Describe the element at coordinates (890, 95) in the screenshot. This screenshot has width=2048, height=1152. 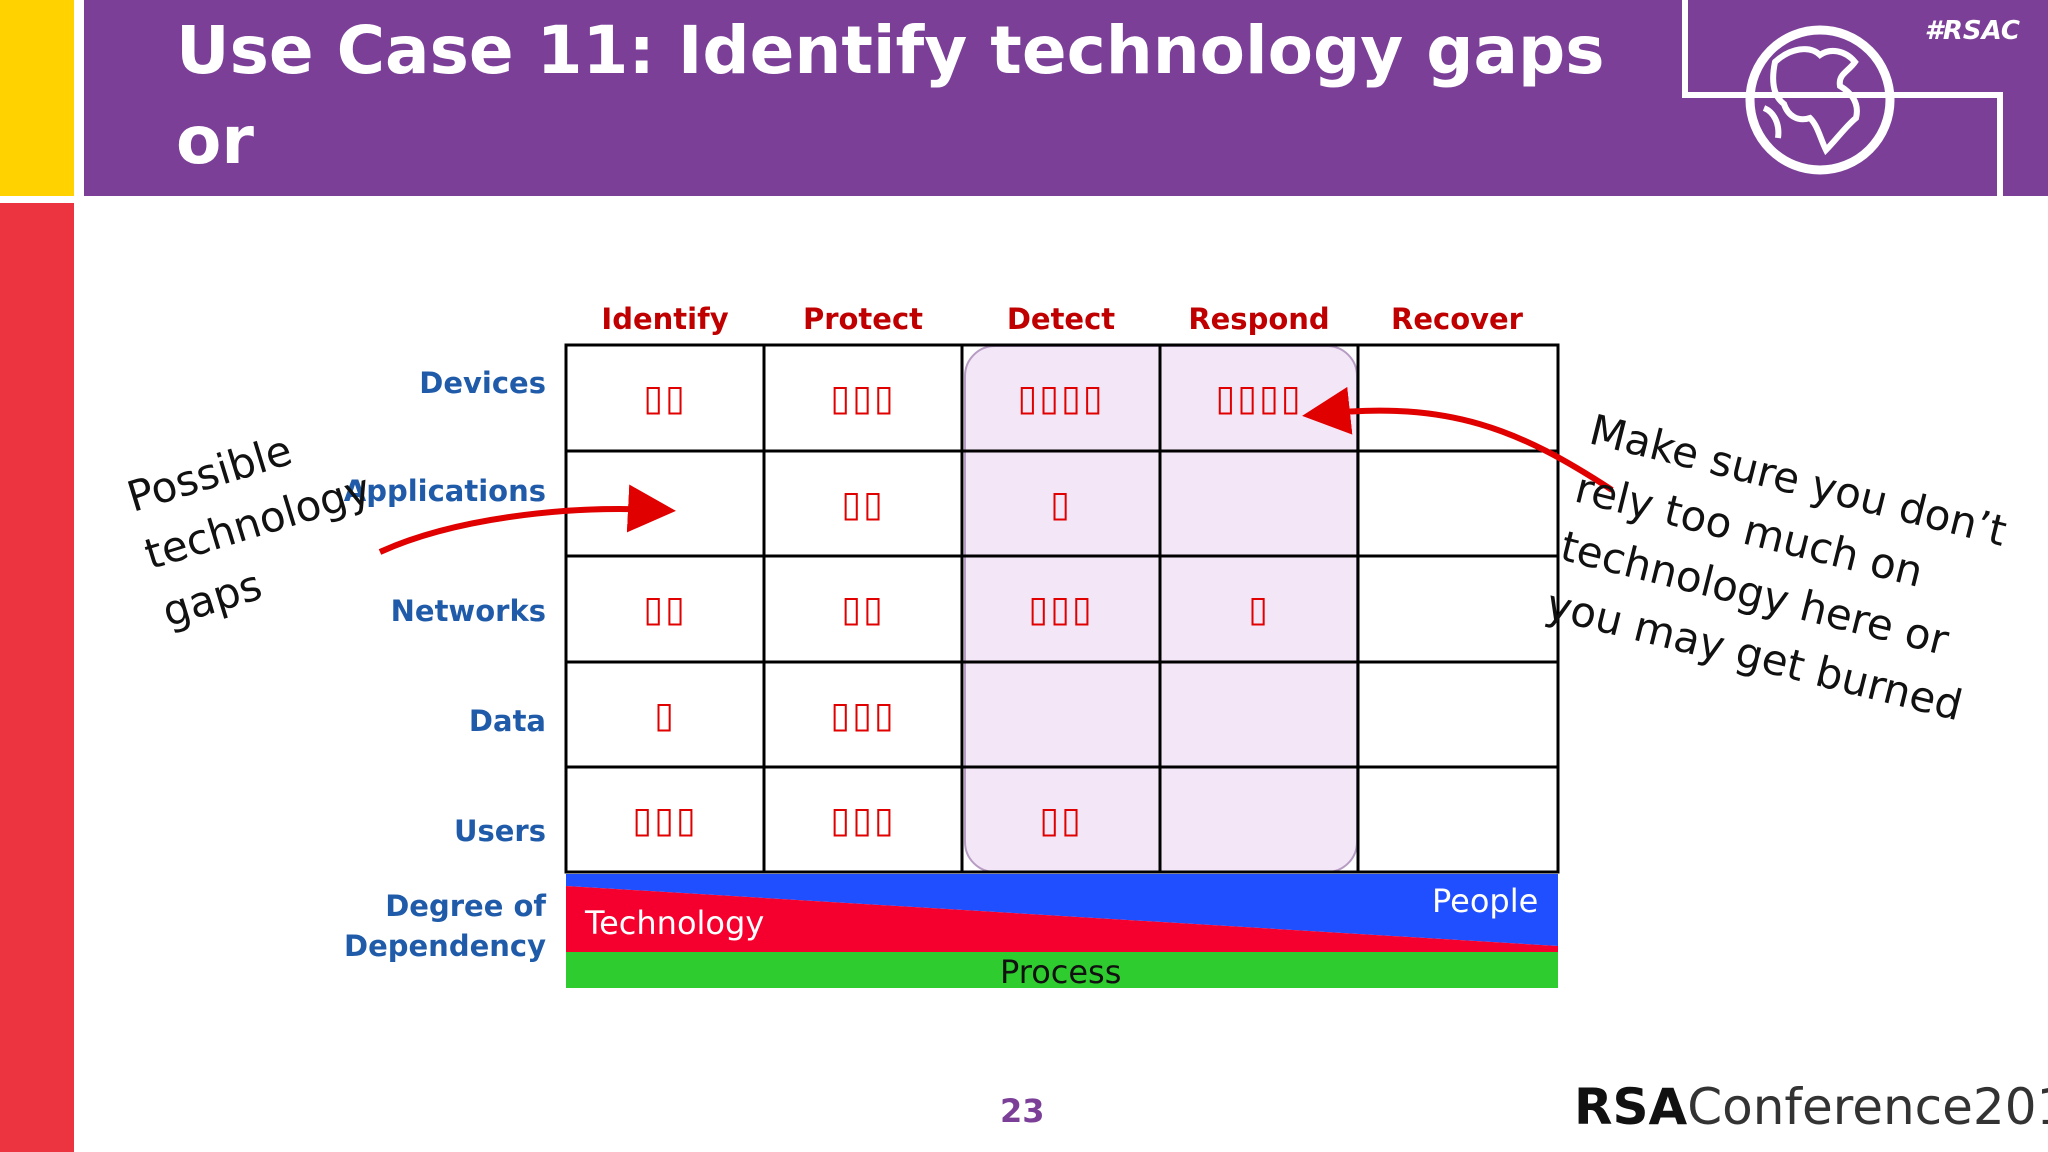
I see `slide-title-line-1: Use Case 11: Identify technology gaps or` at that location.